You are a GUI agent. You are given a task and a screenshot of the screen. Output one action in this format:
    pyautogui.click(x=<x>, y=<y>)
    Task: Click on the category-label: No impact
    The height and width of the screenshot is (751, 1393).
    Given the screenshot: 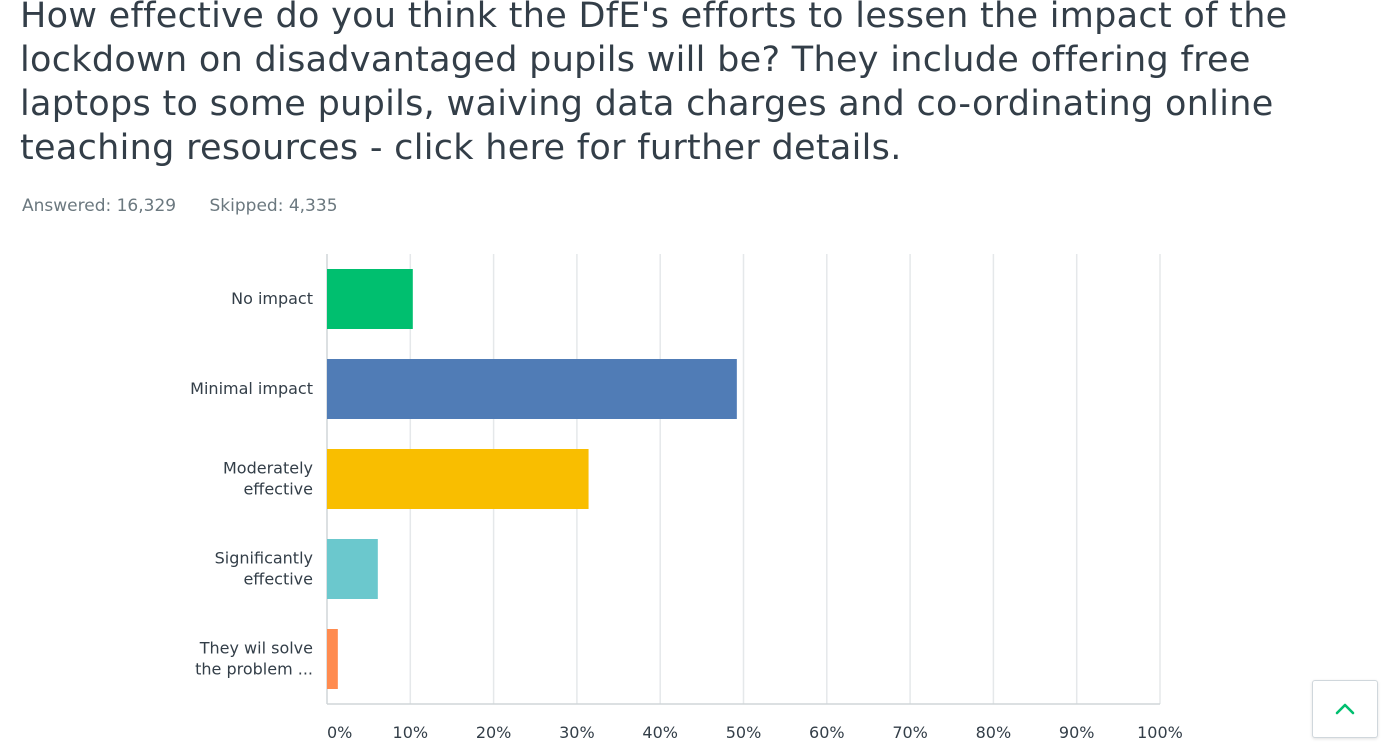 What is the action you would take?
    pyautogui.click(x=272, y=298)
    